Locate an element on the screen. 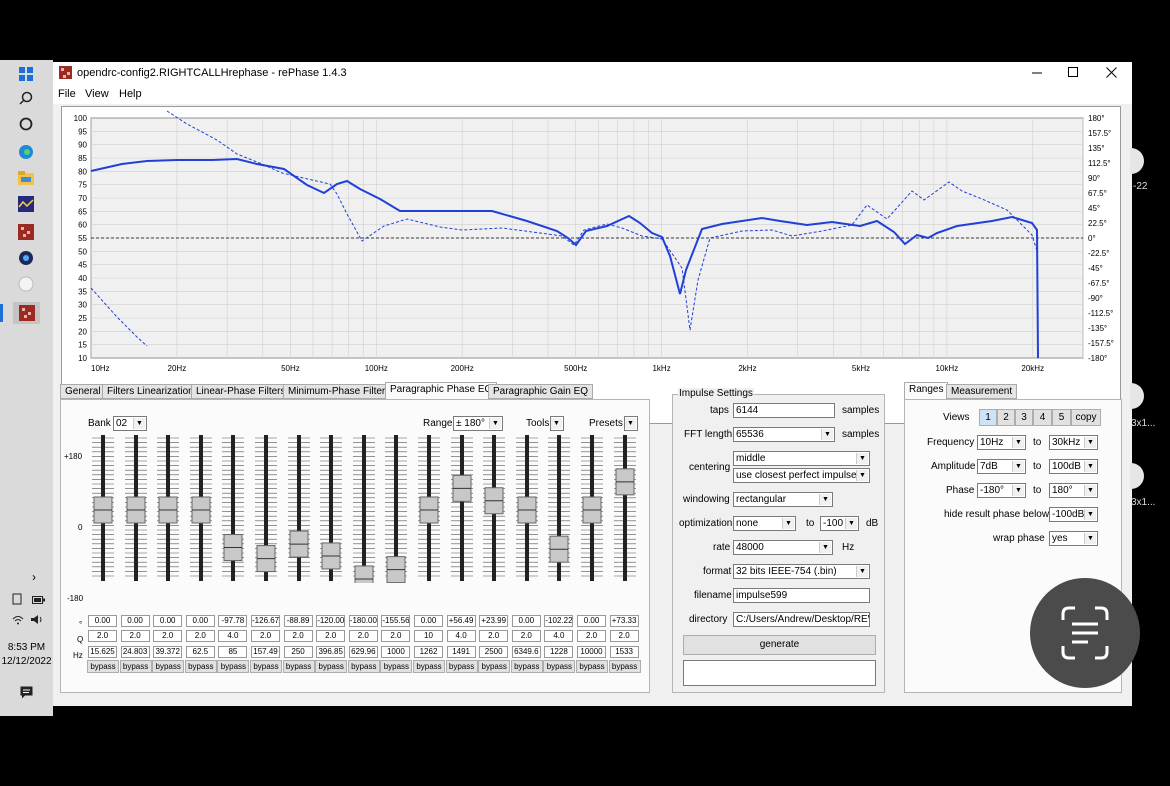 This screenshot has width=1170, height=786. notification-icon is located at coordinates (26, 694).